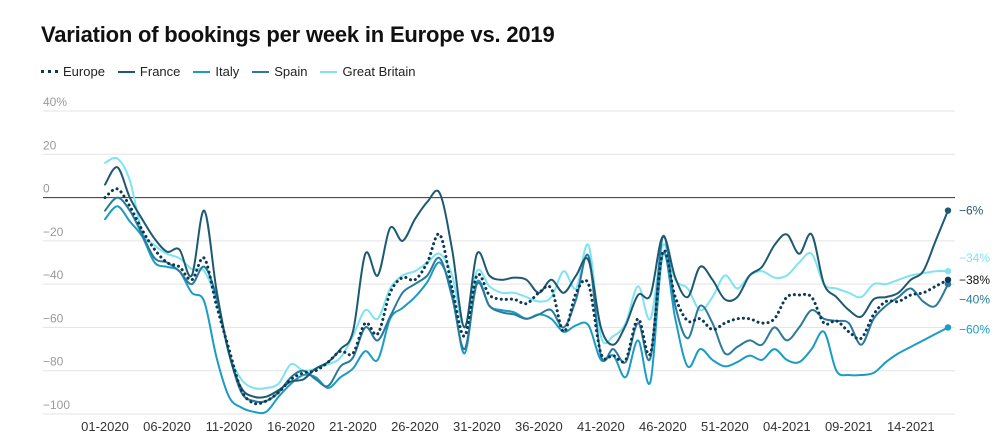 This screenshot has height=436, width=1000. I want to click on end-label-spain: −40%, so click(974, 299).